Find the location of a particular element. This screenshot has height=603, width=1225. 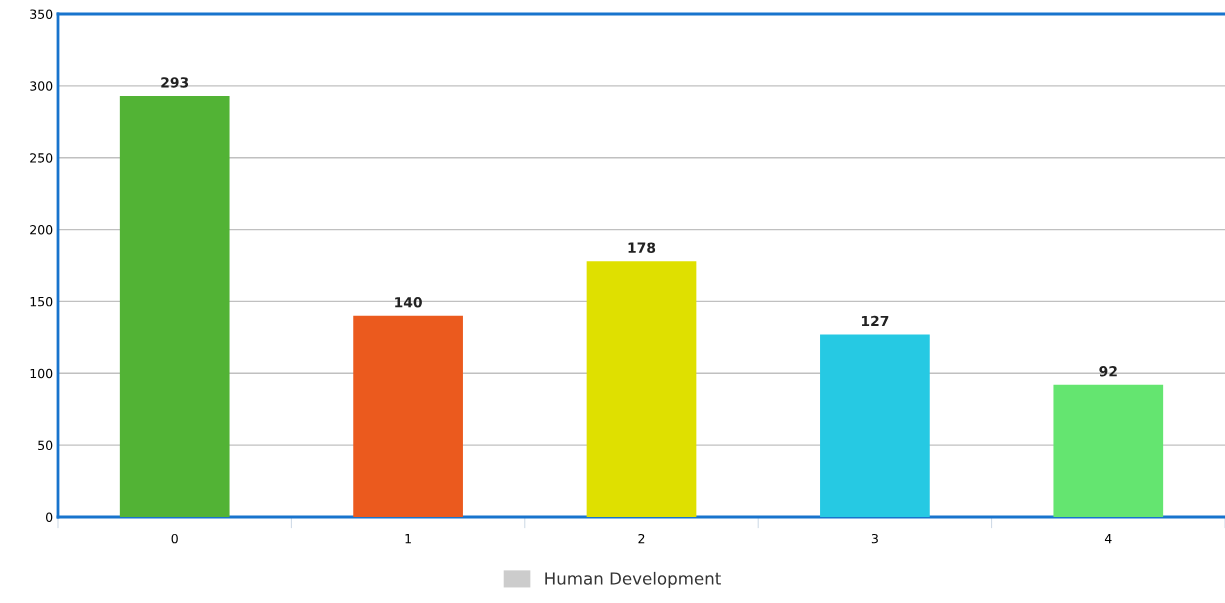

y-tick-label: 50 is located at coordinates (45, 445).